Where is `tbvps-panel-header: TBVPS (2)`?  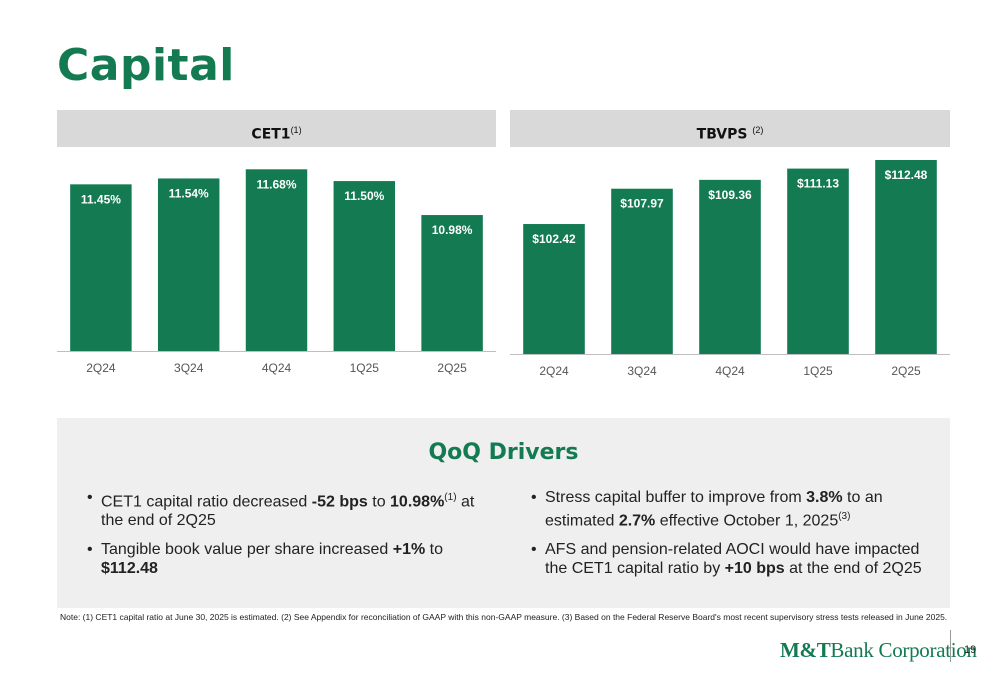
tbvps-panel-header: TBVPS (2) is located at coordinates (730, 128).